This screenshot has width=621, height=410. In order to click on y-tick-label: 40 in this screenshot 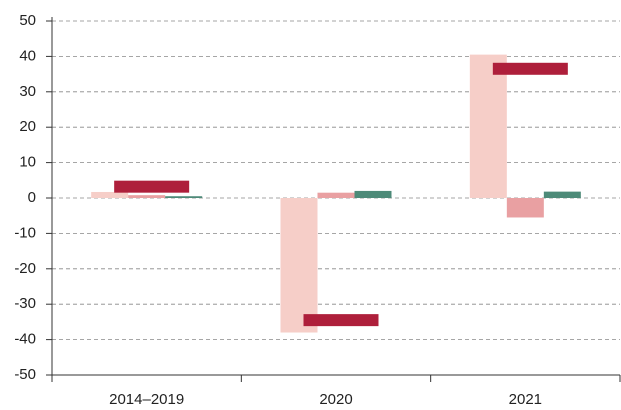, I will do `click(27, 55)`.